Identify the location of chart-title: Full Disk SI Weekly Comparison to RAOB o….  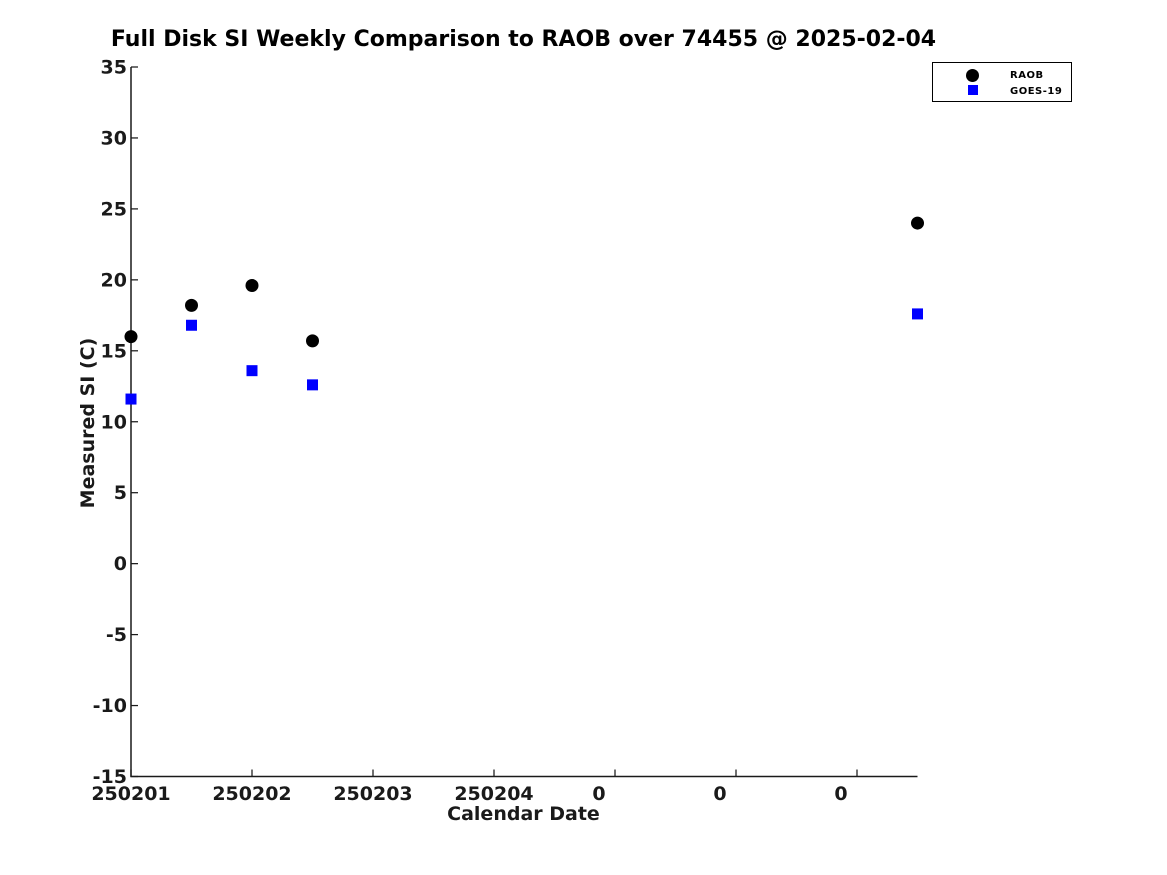
(523, 39).